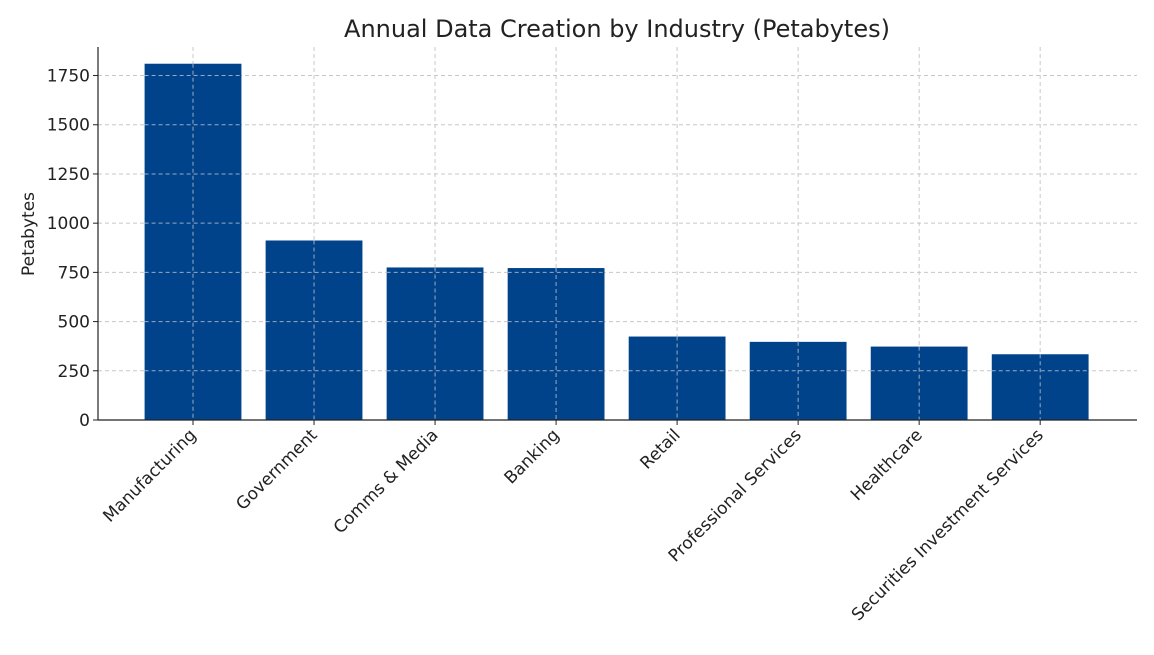  I want to click on bar-government, so click(314, 330).